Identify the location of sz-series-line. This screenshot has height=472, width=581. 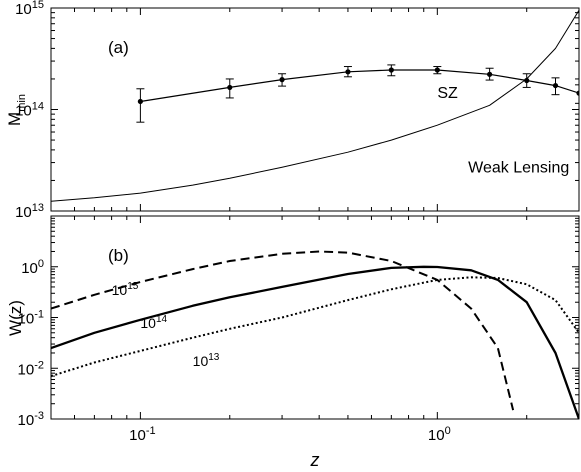
(359, 86).